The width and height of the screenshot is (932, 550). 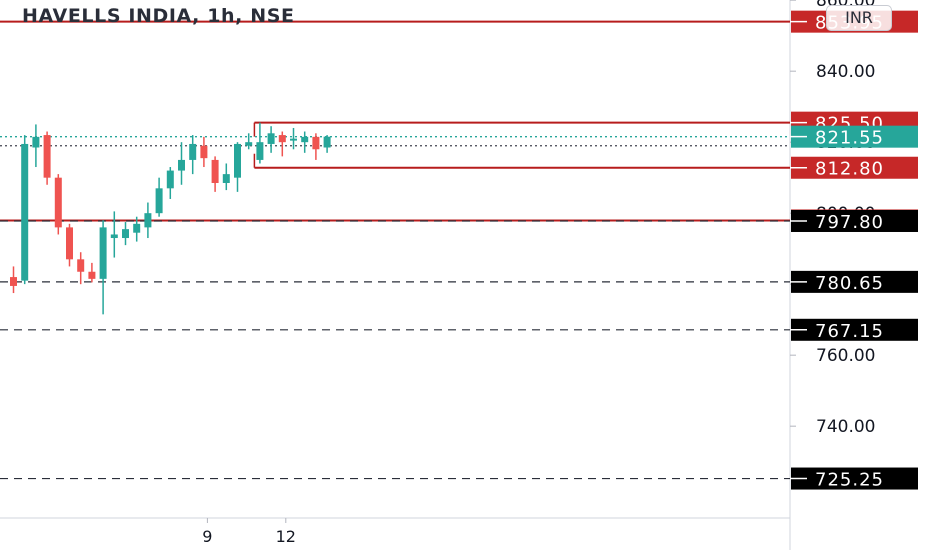 What do you see at coordinates (845, 356) in the screenshot?
I see `price-tick-label: 760.00` at bounding box center [845, 356].